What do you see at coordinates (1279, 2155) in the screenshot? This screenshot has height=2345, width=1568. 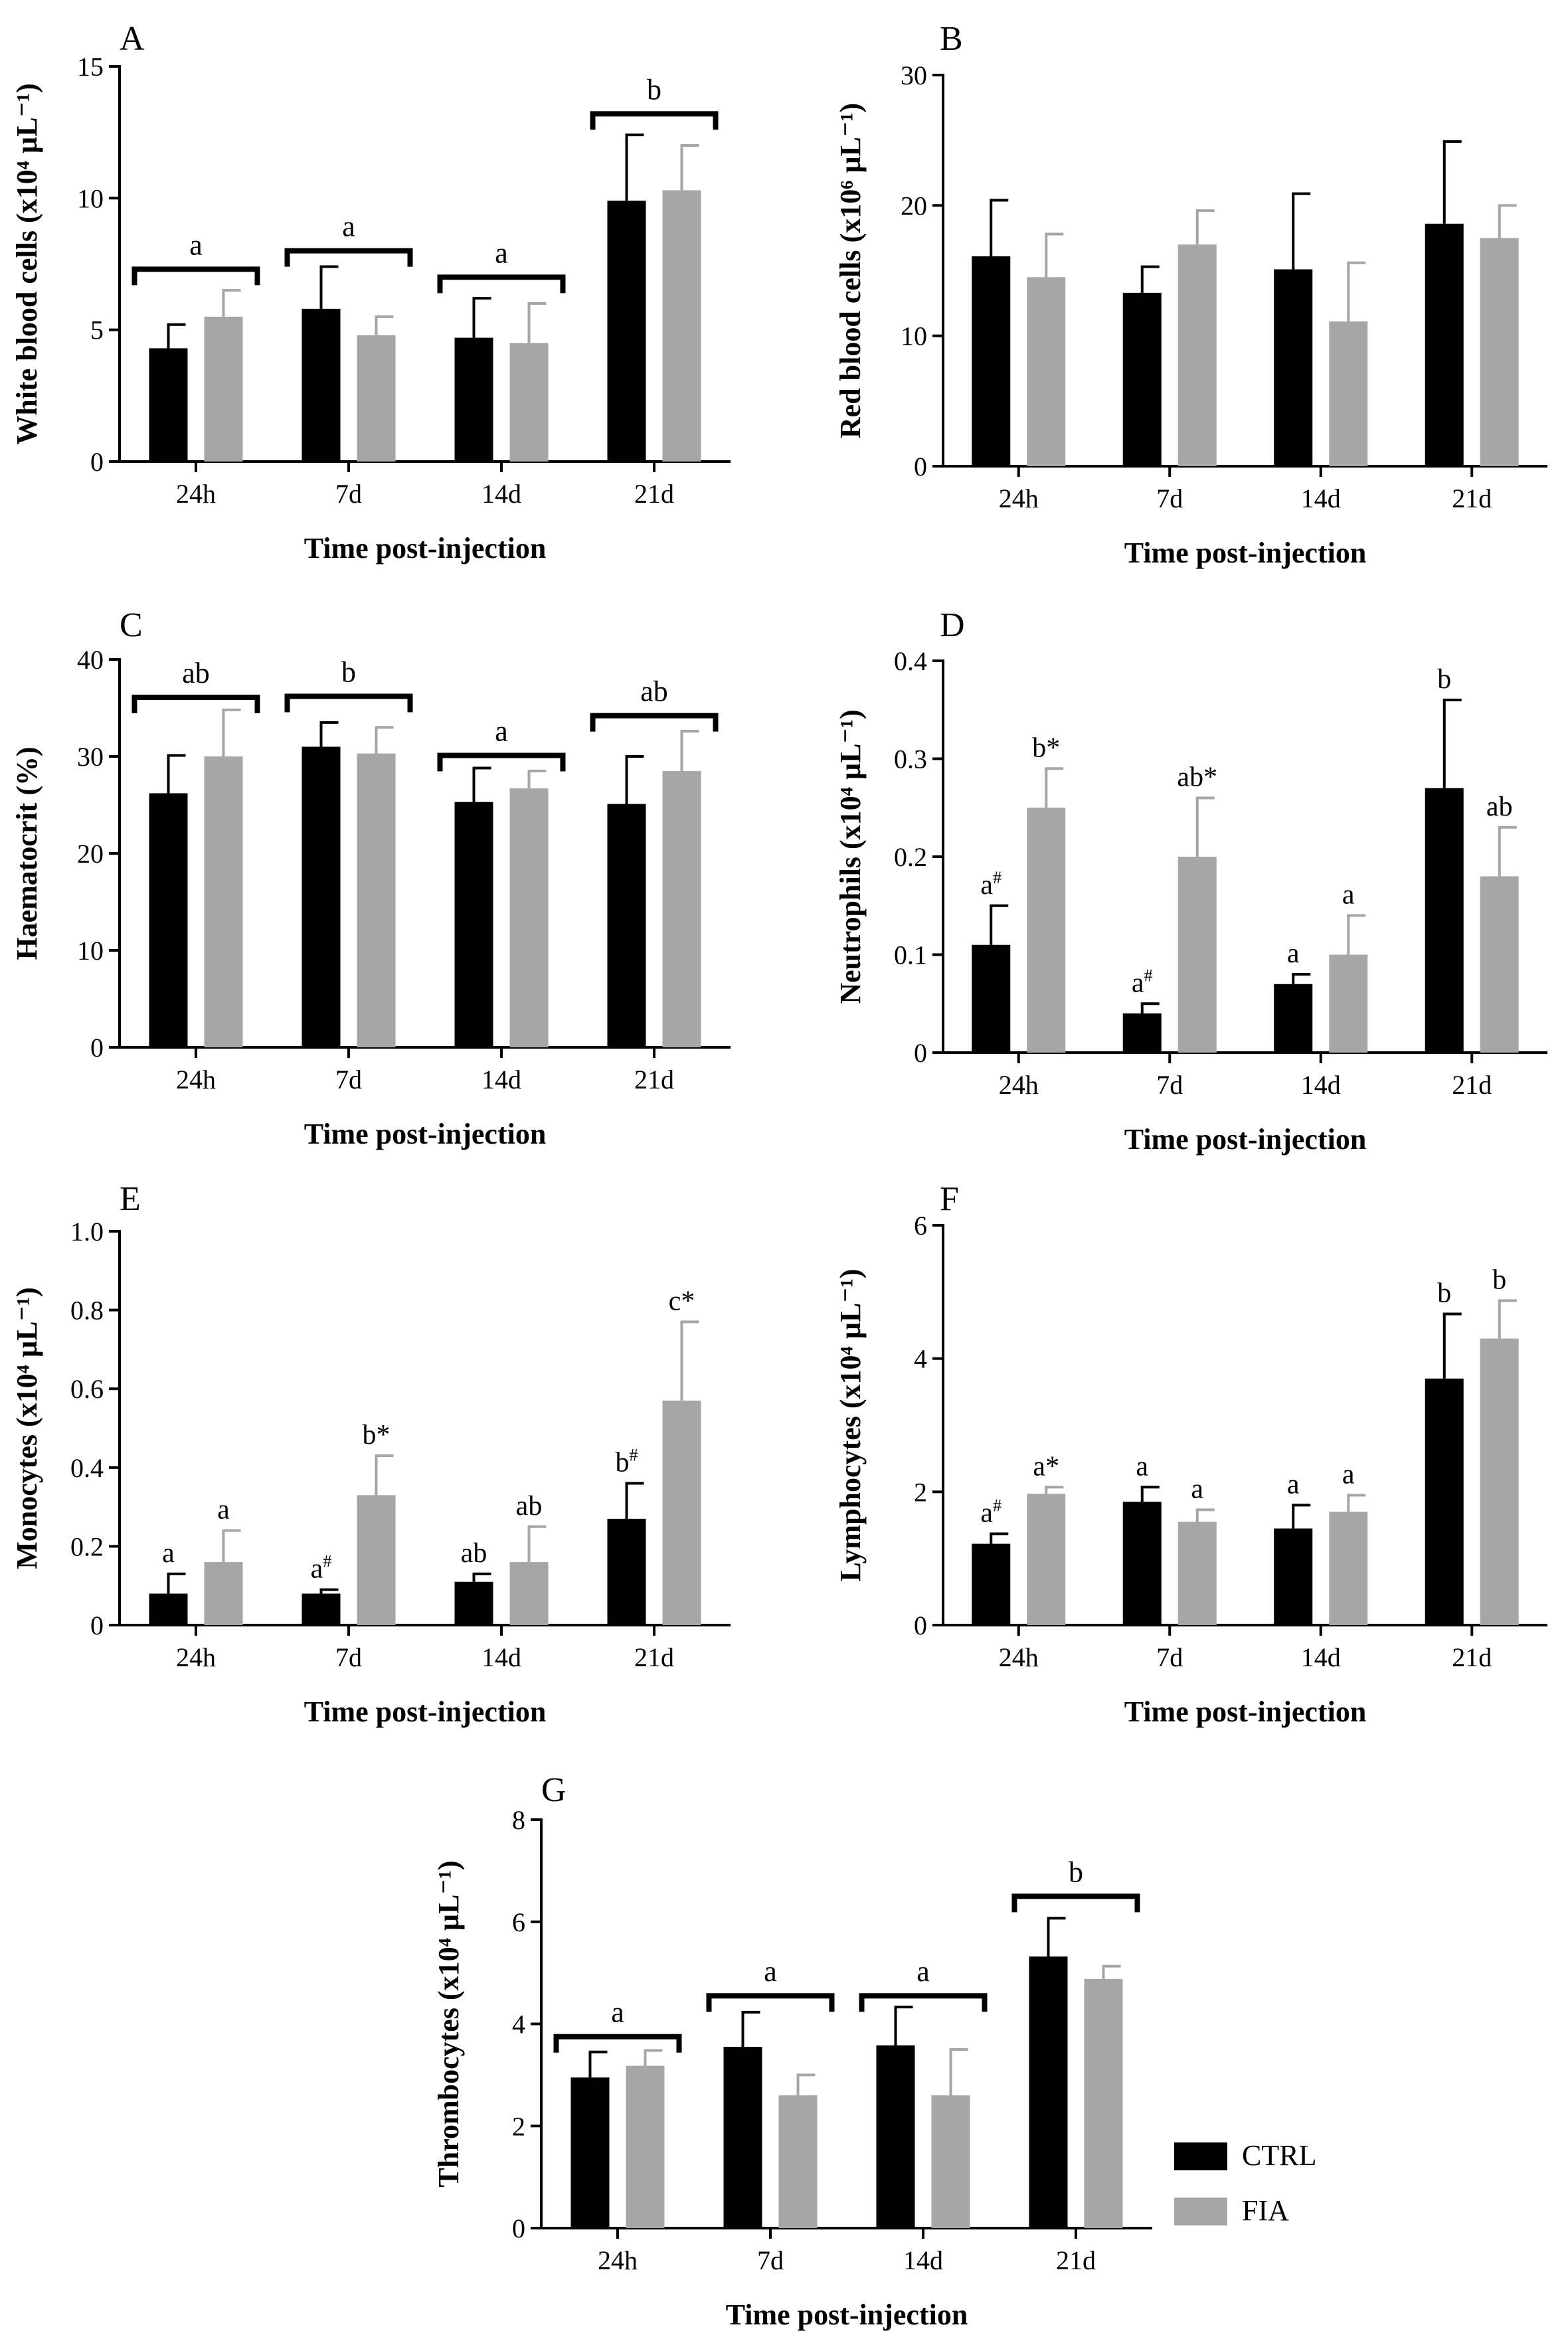 I see `legend-label-ctrl: CTRL` at bounding box center [1279, 2155].